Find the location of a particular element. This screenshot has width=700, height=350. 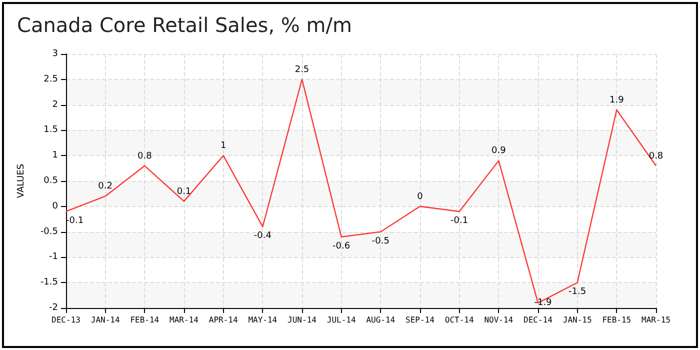

data-label: 0.9 is located at coordinates (499, 151).